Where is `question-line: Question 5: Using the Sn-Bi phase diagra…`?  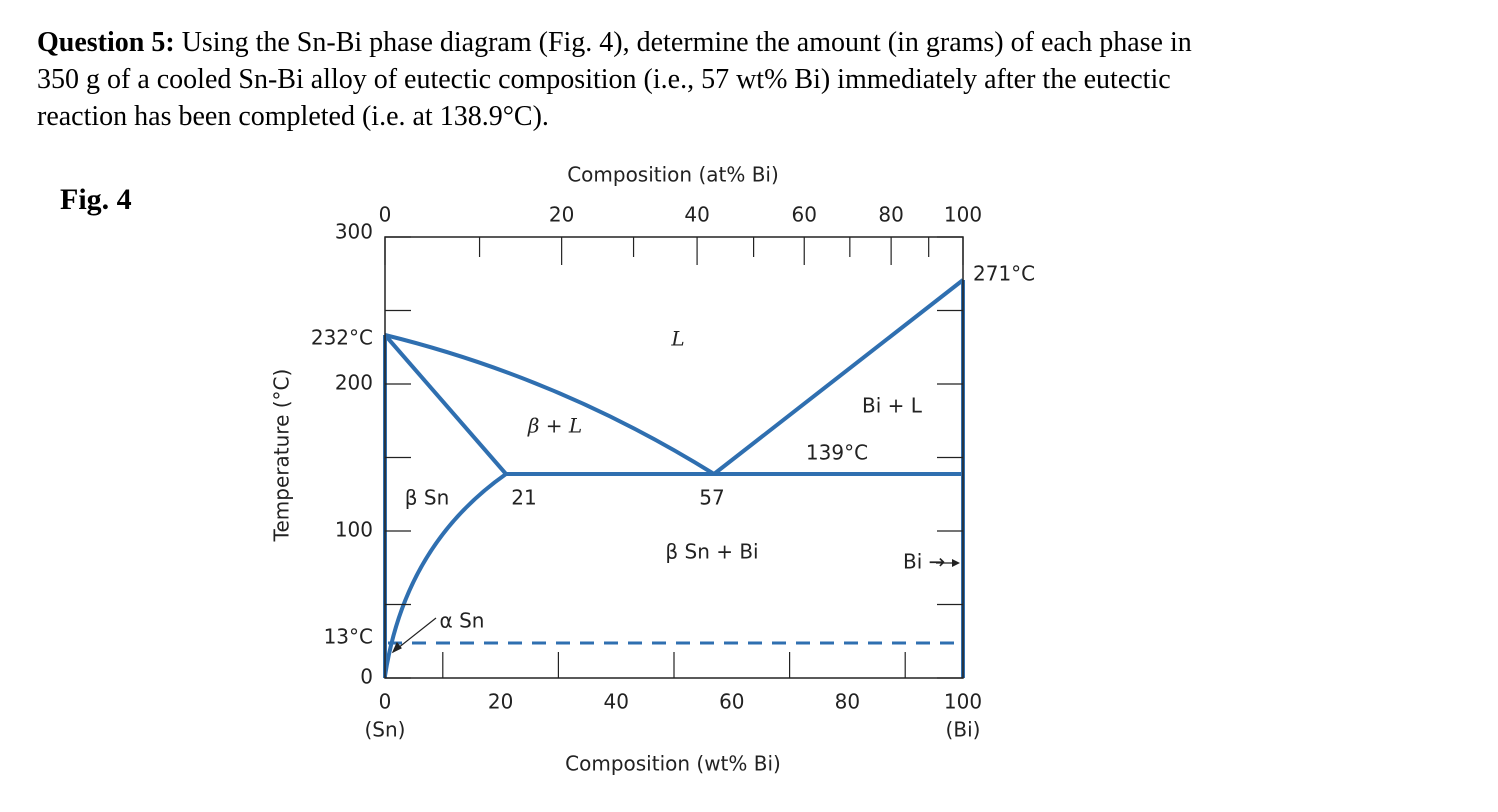
question-line: Question 5: Using the Sn-Bi phase diagra… is located at coordinates (614, 42).